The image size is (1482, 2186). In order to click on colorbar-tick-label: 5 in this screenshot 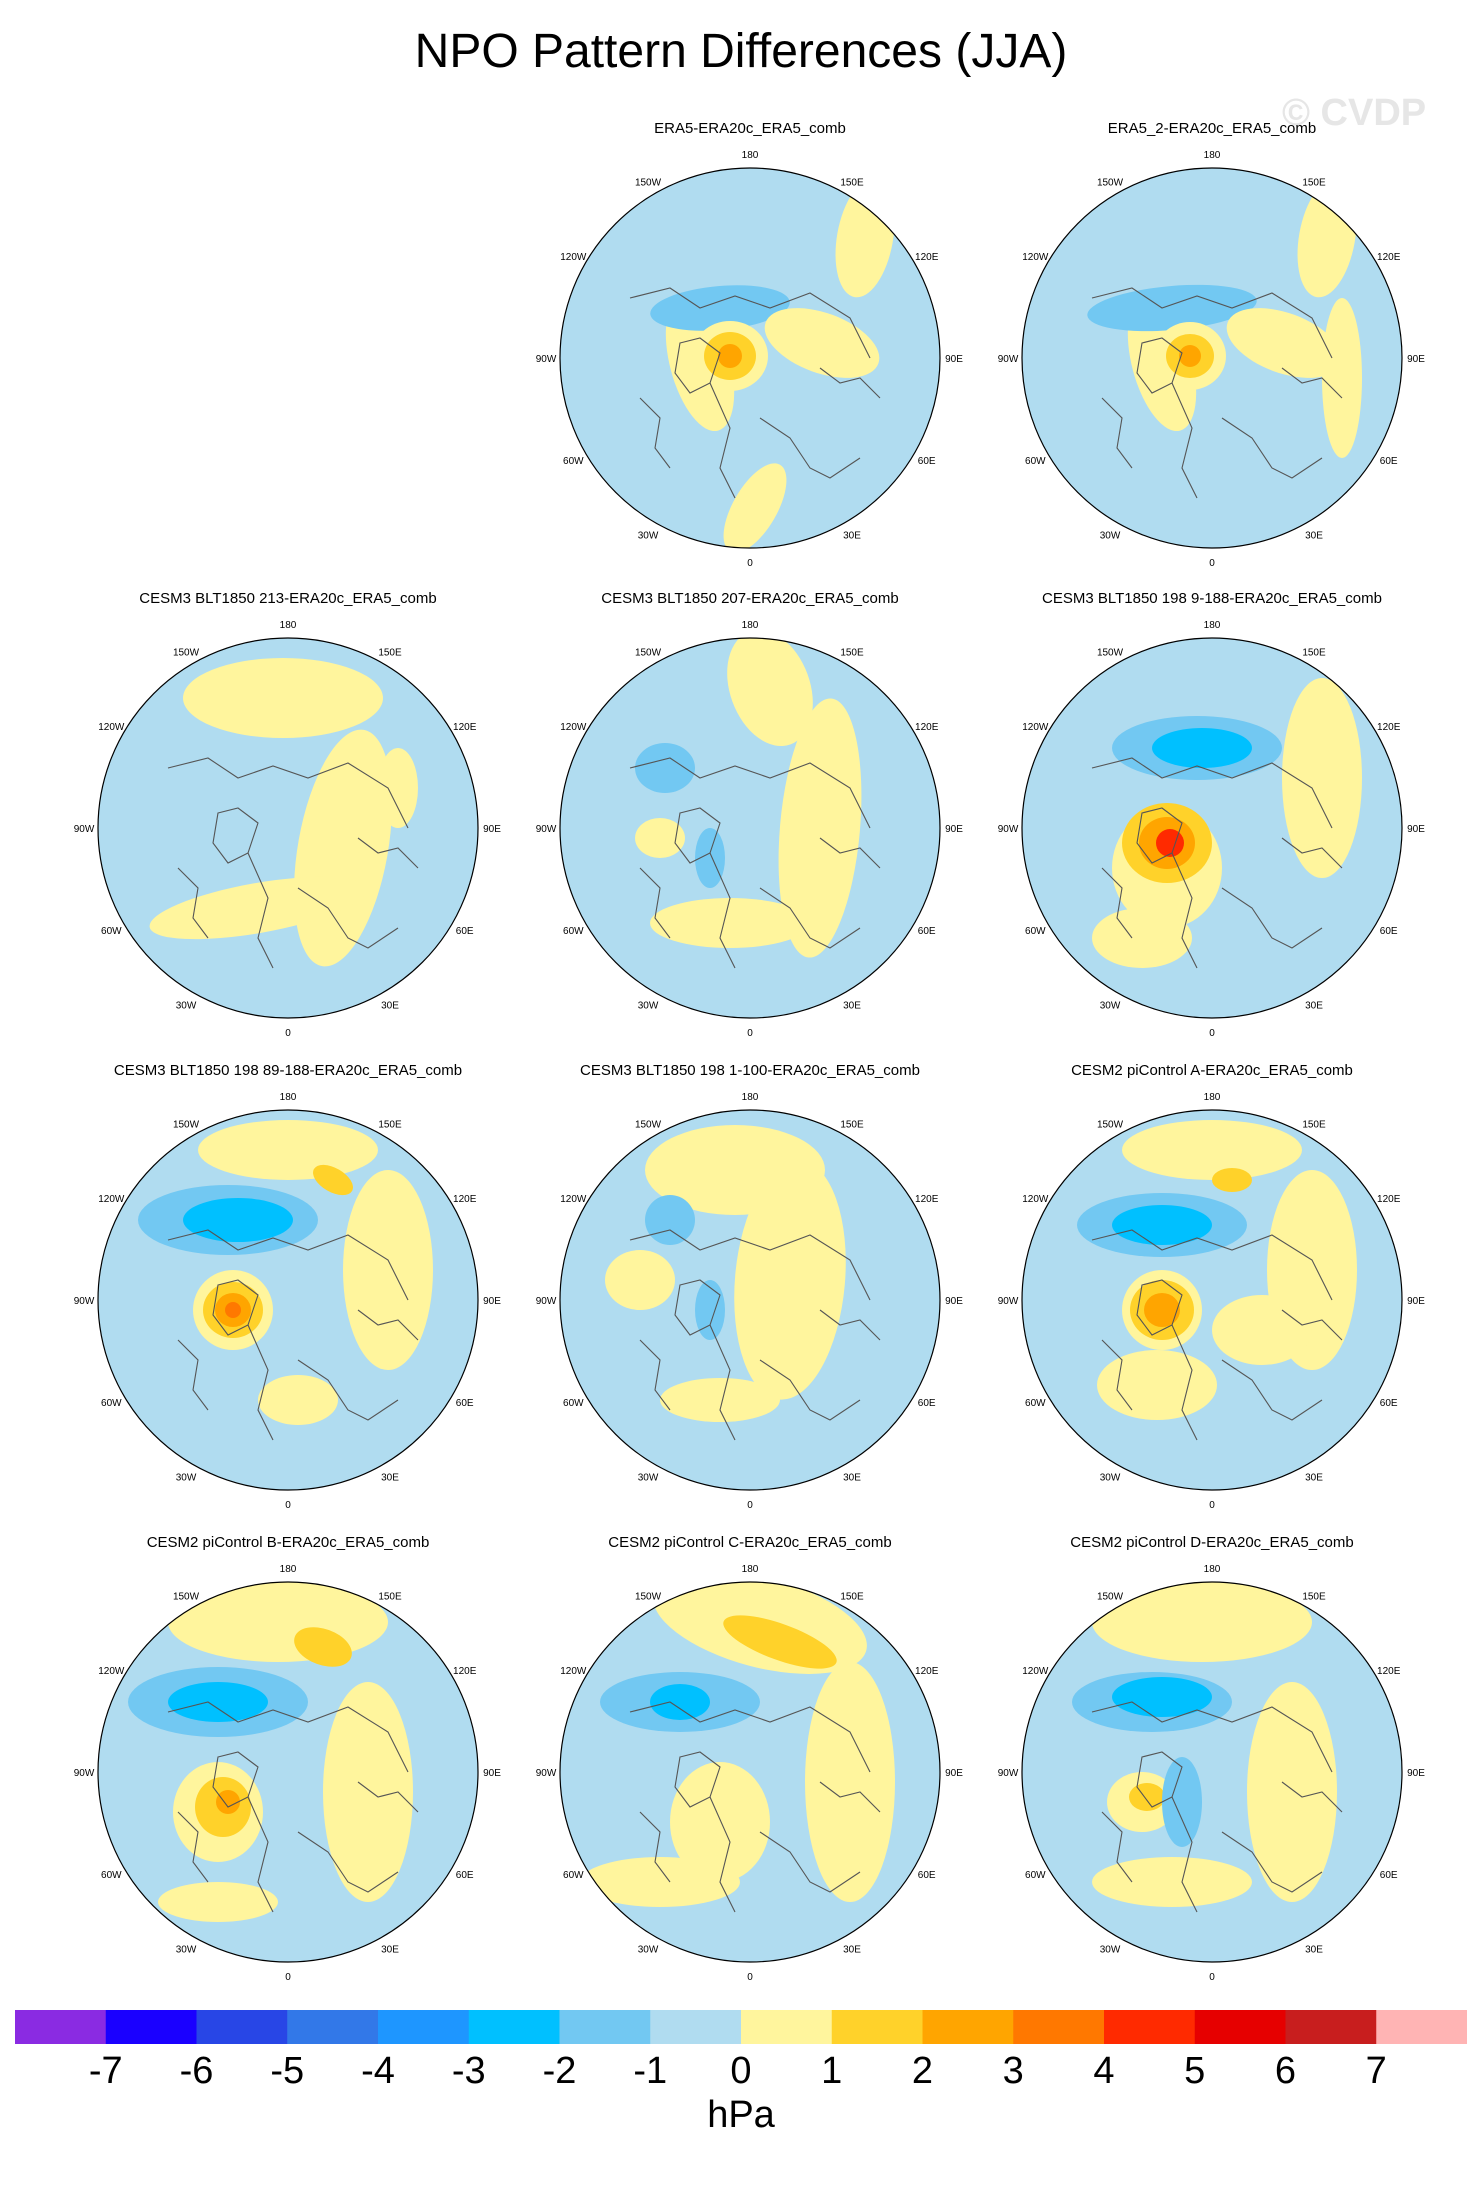, I will do `click(1195, 2071)`.